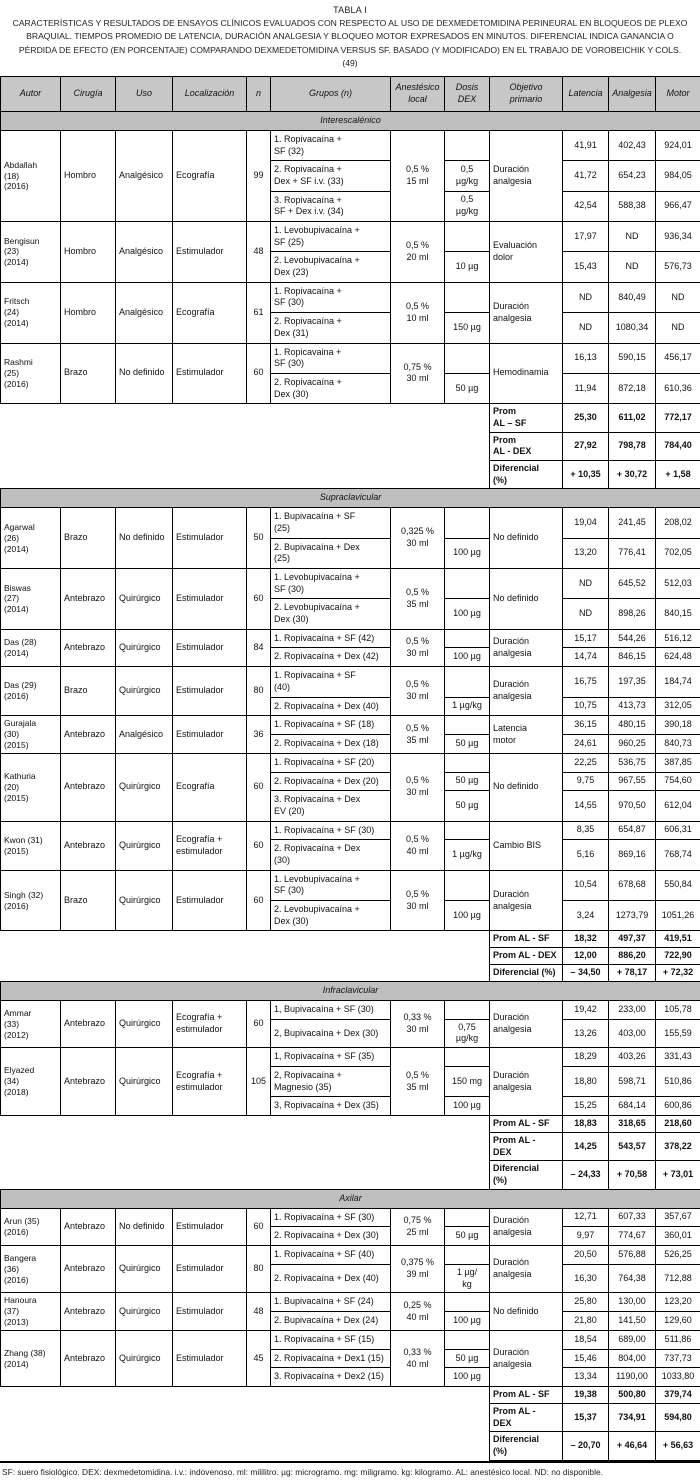  Describe the element at coordinates (678, 744) in the screenshot. I see `cell-motor: 840,73` at that location.